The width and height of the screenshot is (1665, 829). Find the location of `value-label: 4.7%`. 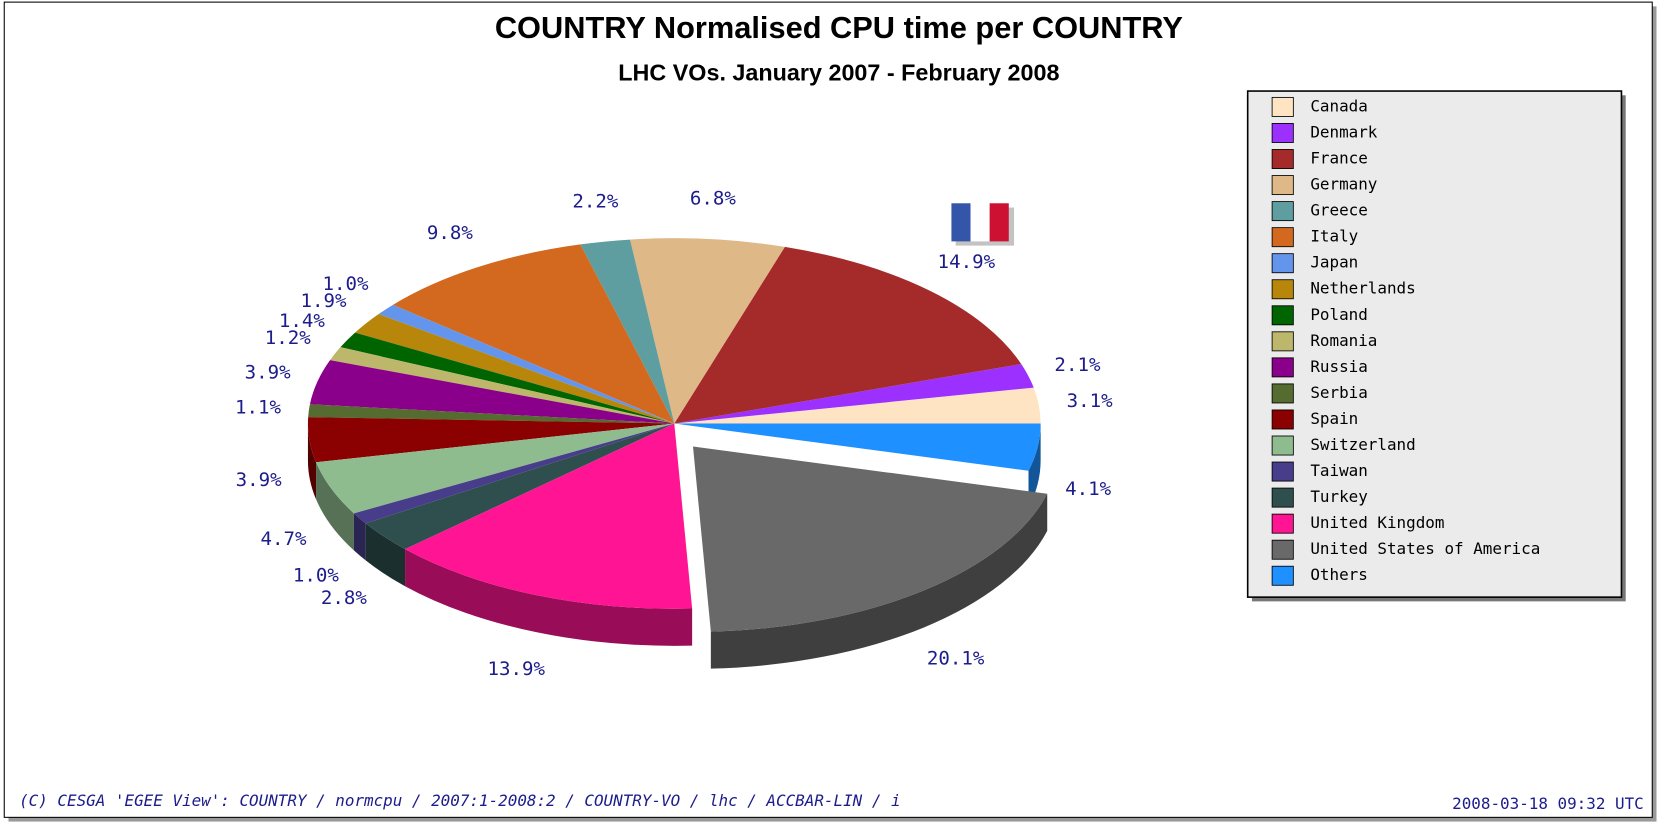

value-label: 4.7% is located at coordinates (283, 539).